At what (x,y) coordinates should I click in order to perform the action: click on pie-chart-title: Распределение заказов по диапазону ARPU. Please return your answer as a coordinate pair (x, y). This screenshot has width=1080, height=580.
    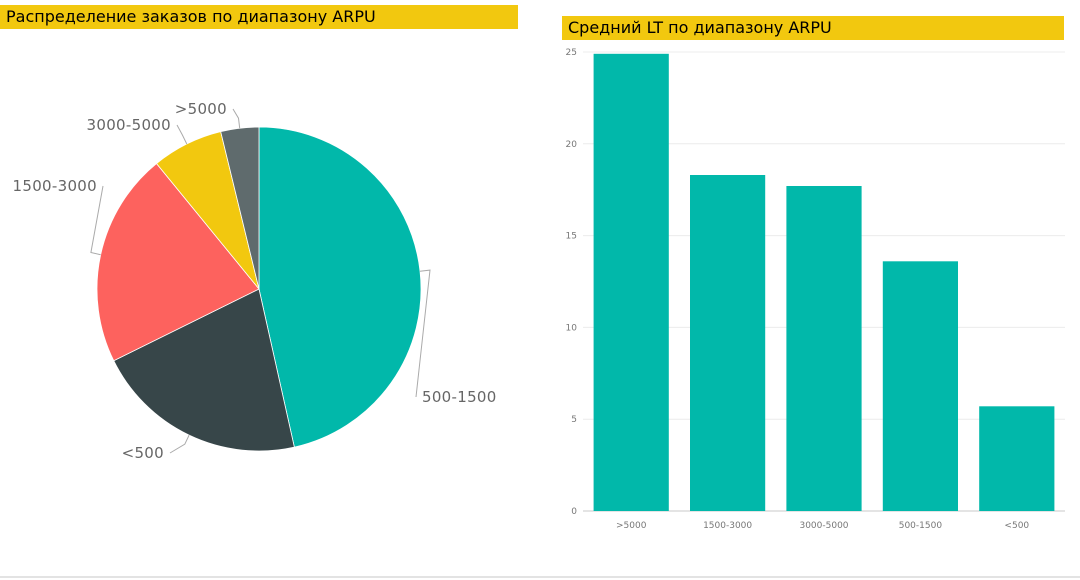
    Looking at the image, I should click on (259, 17).